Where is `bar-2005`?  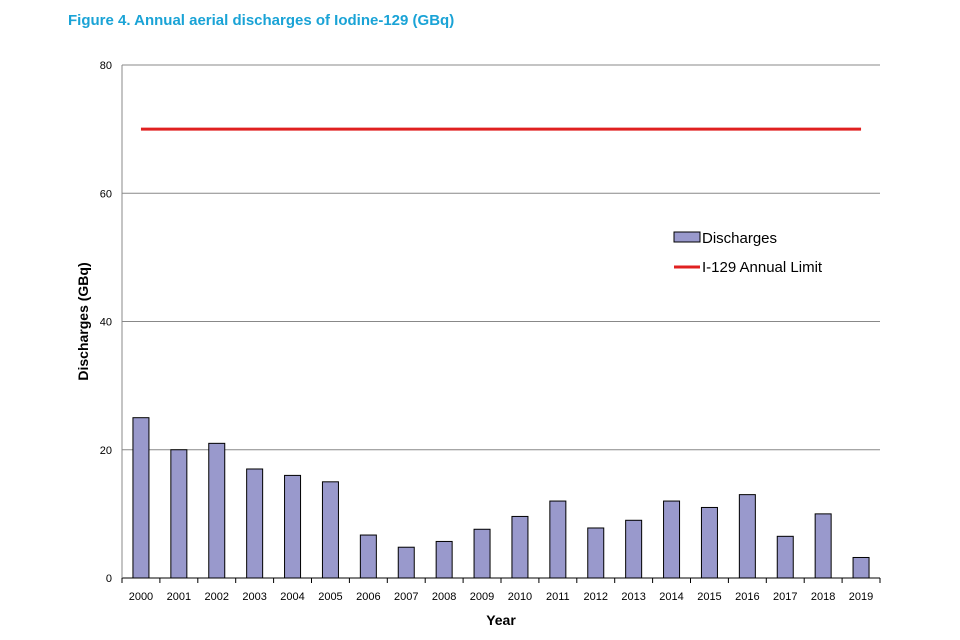
bar-2005 is located at coordinates (330, 530).